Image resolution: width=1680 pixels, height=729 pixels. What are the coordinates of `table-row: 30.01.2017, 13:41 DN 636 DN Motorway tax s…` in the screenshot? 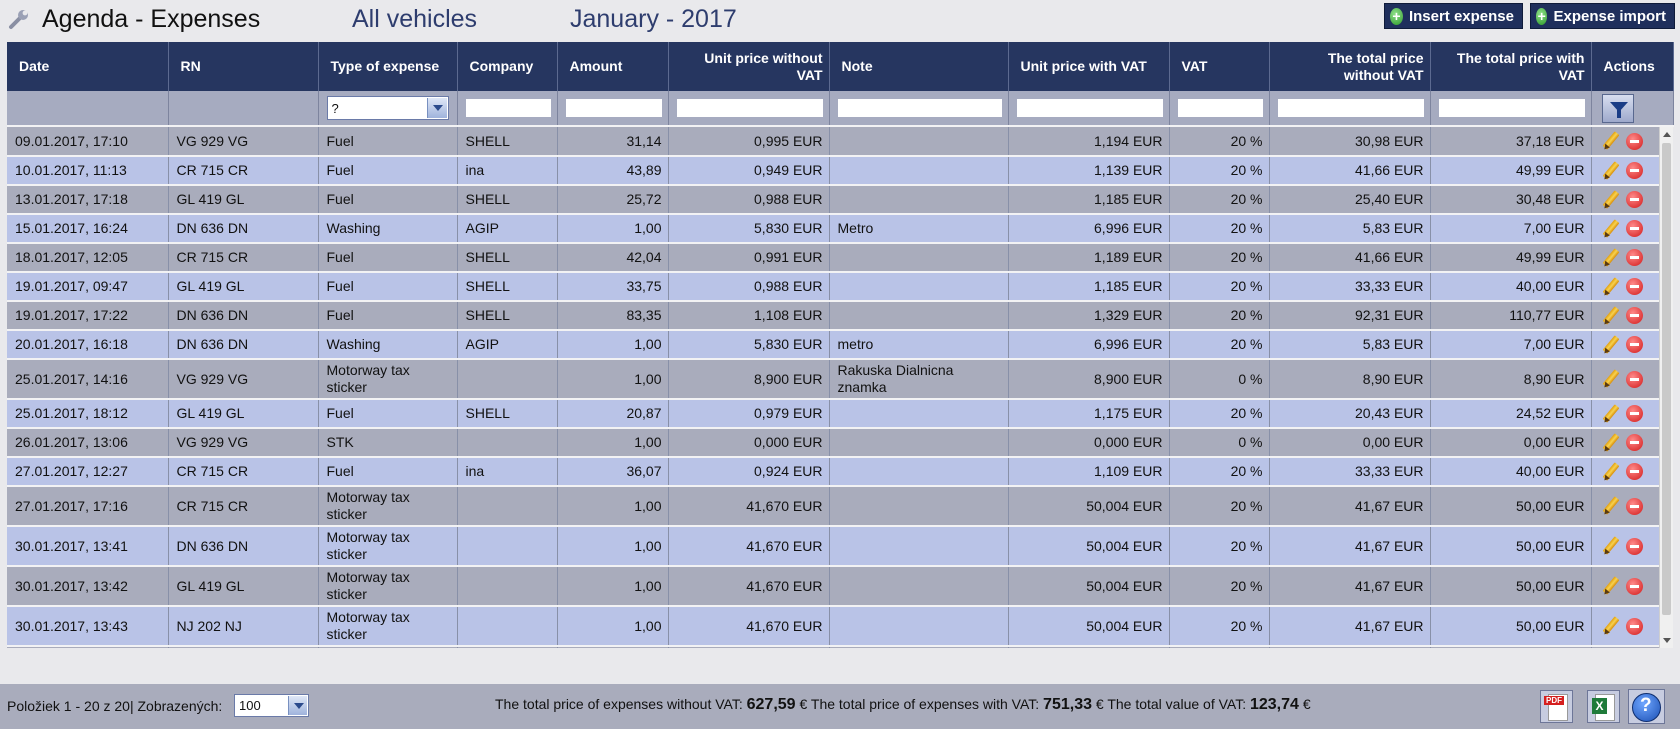 It's located at (840, 546).